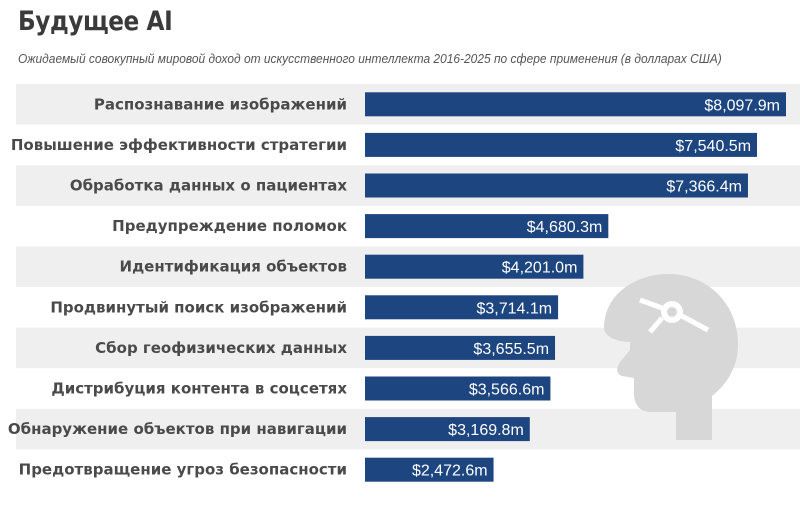  Describe the element at coordinates (450, 471) in the screenshot. I see `data-label: $2,472.6m` at that location.